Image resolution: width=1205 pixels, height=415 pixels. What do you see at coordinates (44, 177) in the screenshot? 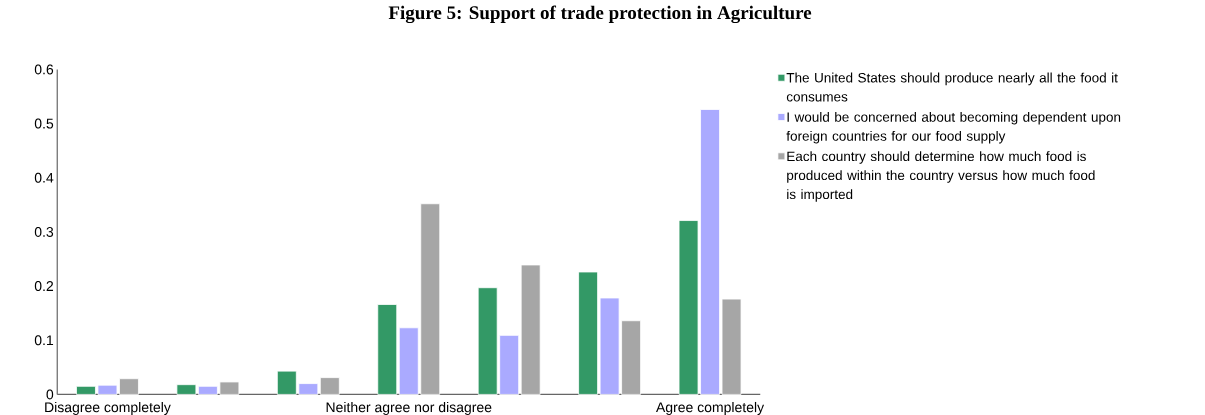
I see `y-tick-label: 0.4` at bounding box center [44, 177].